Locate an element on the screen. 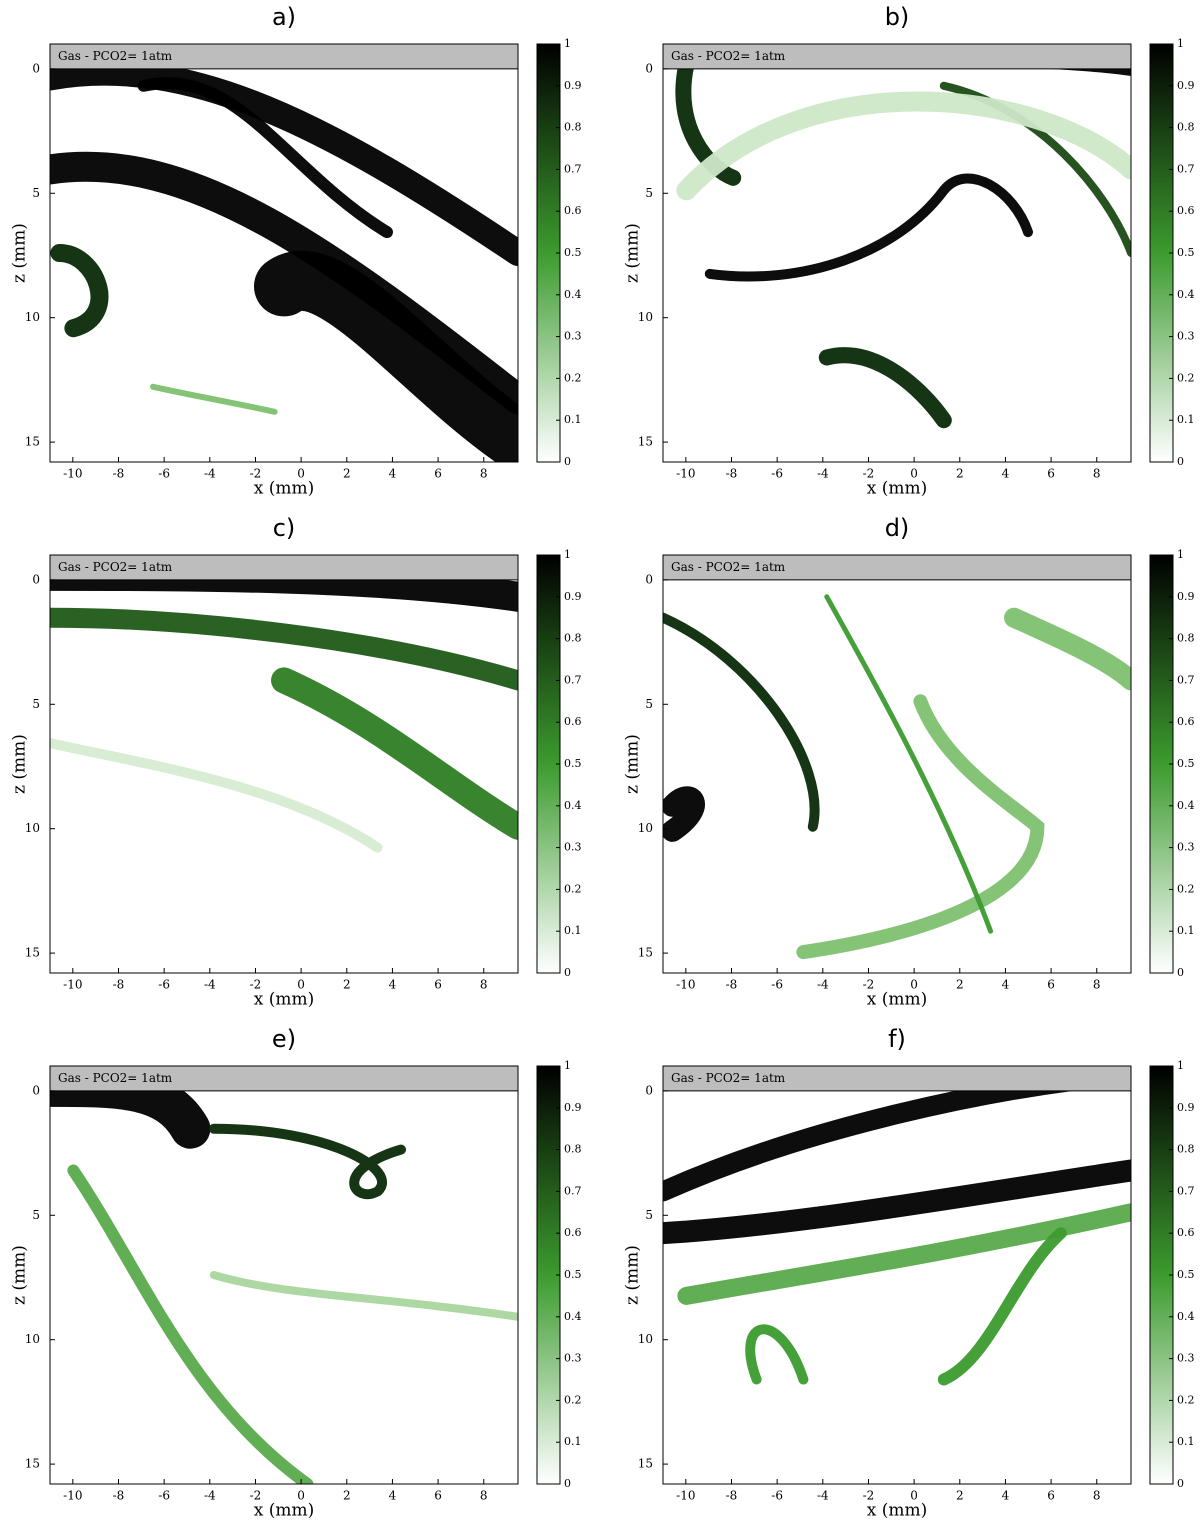  panel-title: d) is located at coordinates (897, 528).